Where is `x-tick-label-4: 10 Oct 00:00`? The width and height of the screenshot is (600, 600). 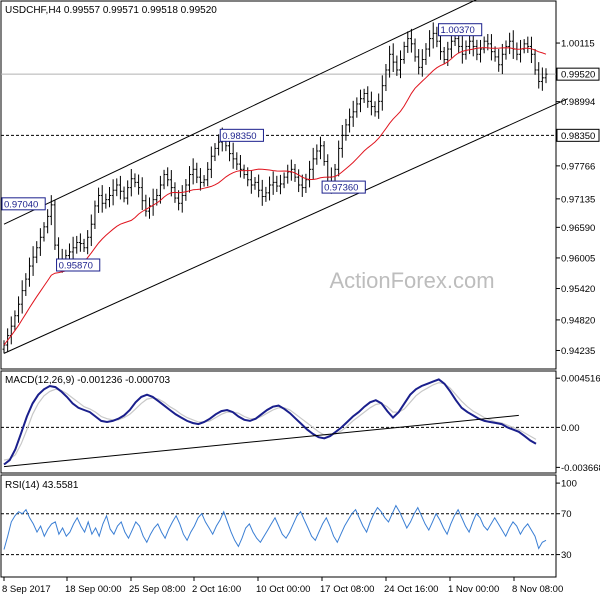
x-tick-label-4: 10 Oct 00:00 is located at coordinates (283, 589).